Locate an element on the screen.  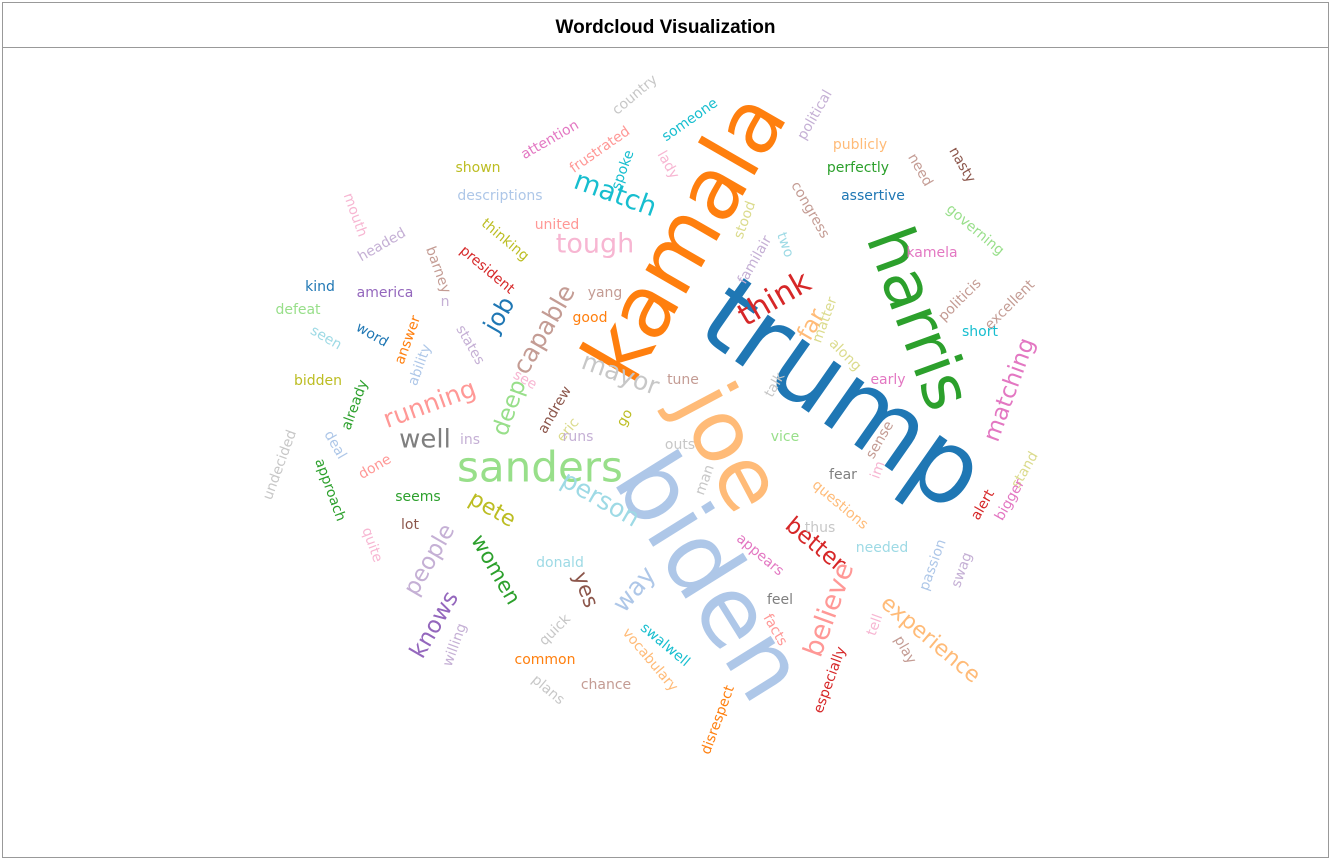
word: defeat is located at coordinates (298, 310).